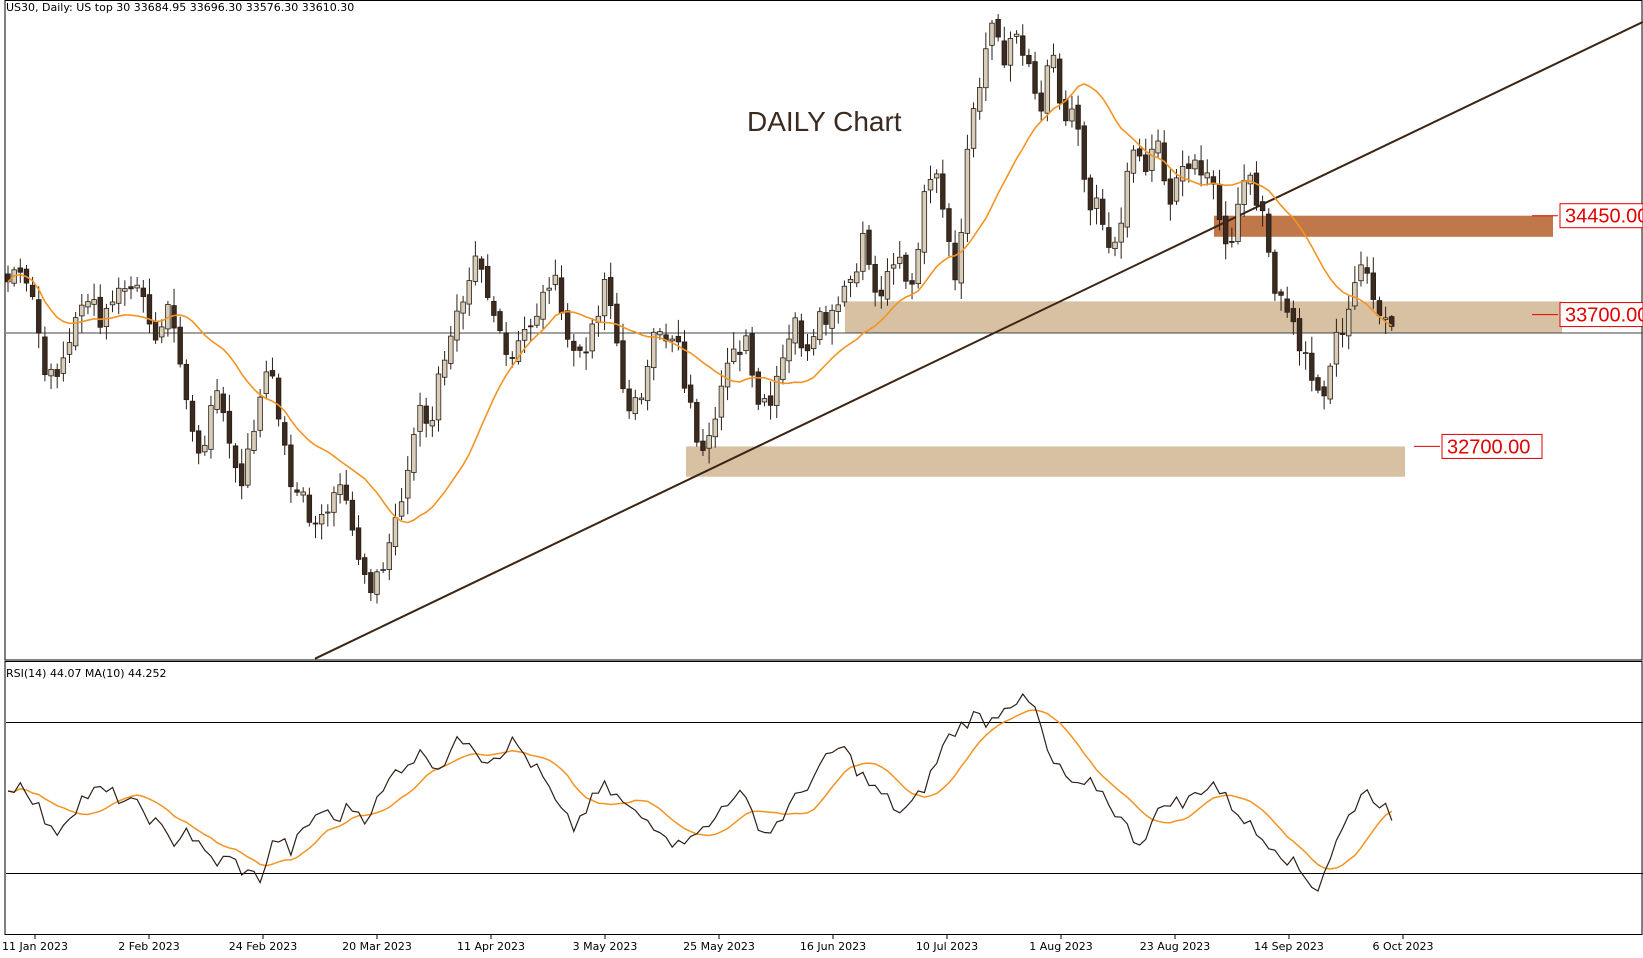  What do you see at coordinates (1060, 946) in the screenshot?
I see `x-tick-label: 1 Aug 2023` at bounding box center [1060, 946].